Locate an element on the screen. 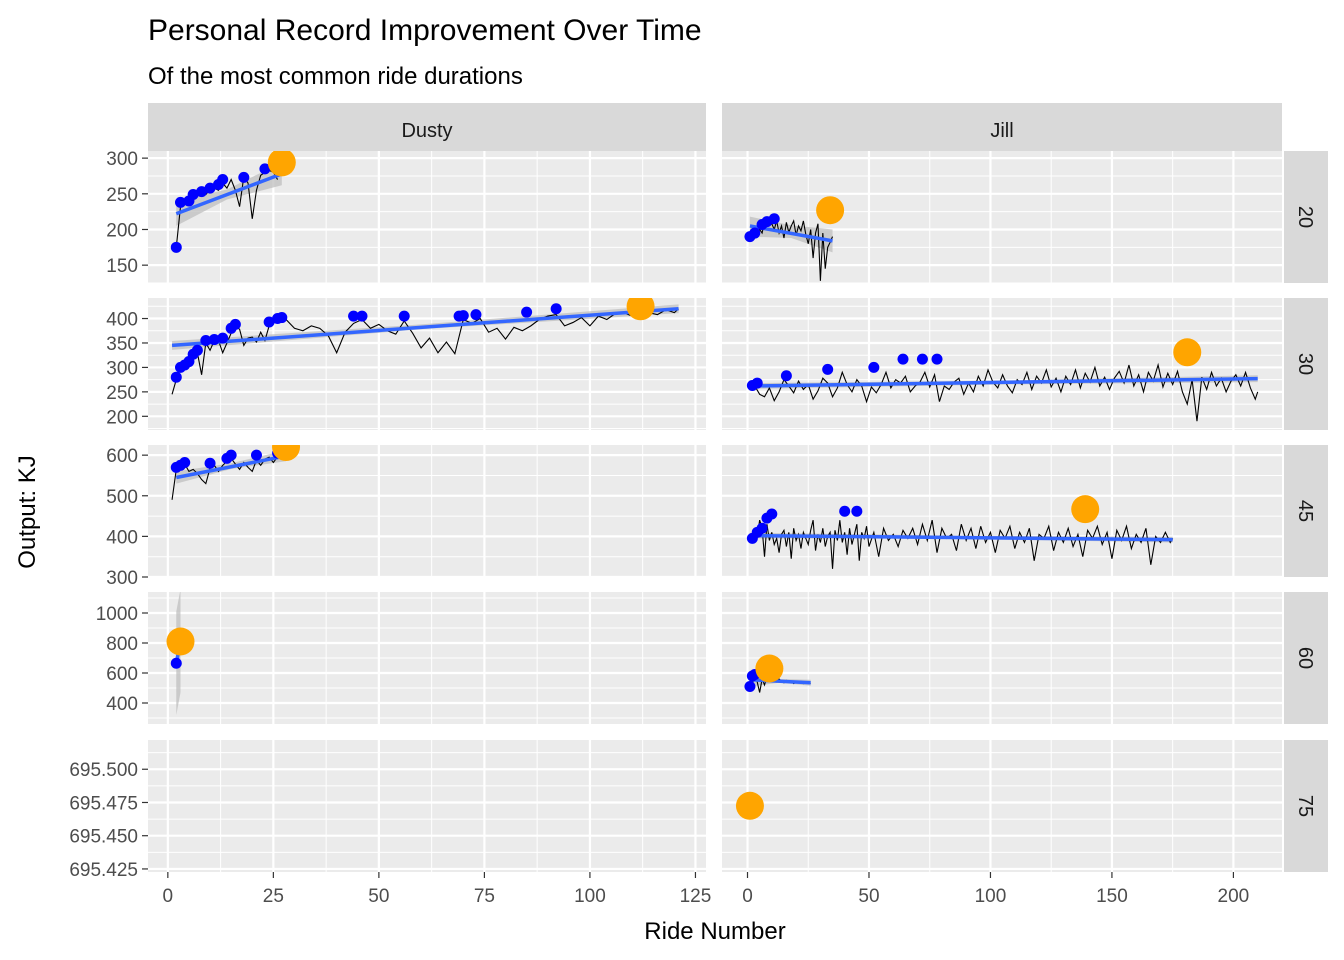  ride-output-line is located at coordinates (1004, 392).